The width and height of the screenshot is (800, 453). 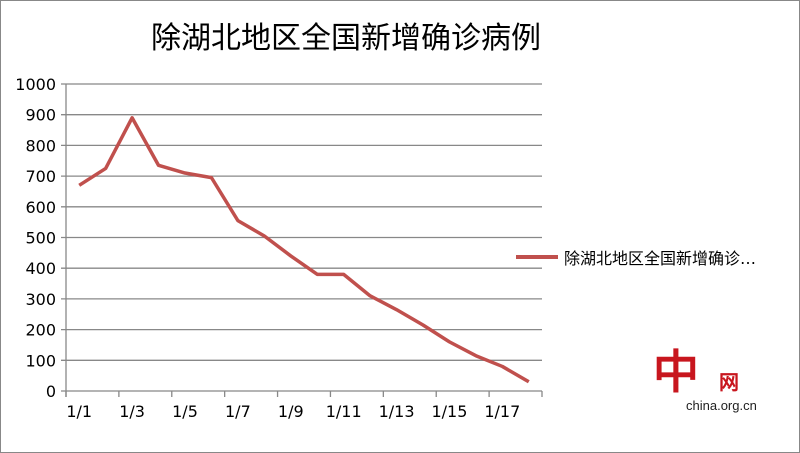 What do you see at coordinates (40, 176) in the screenshot?
I see `y-tick-label: 700` at bounding box center [40, 176].